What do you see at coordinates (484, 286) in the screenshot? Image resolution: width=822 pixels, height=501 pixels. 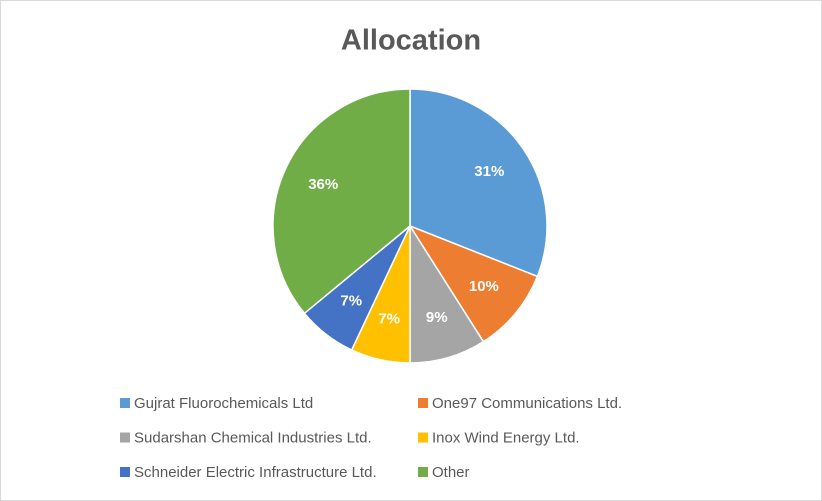 I see `data-label: 10%` at bounding box center [484, 286].